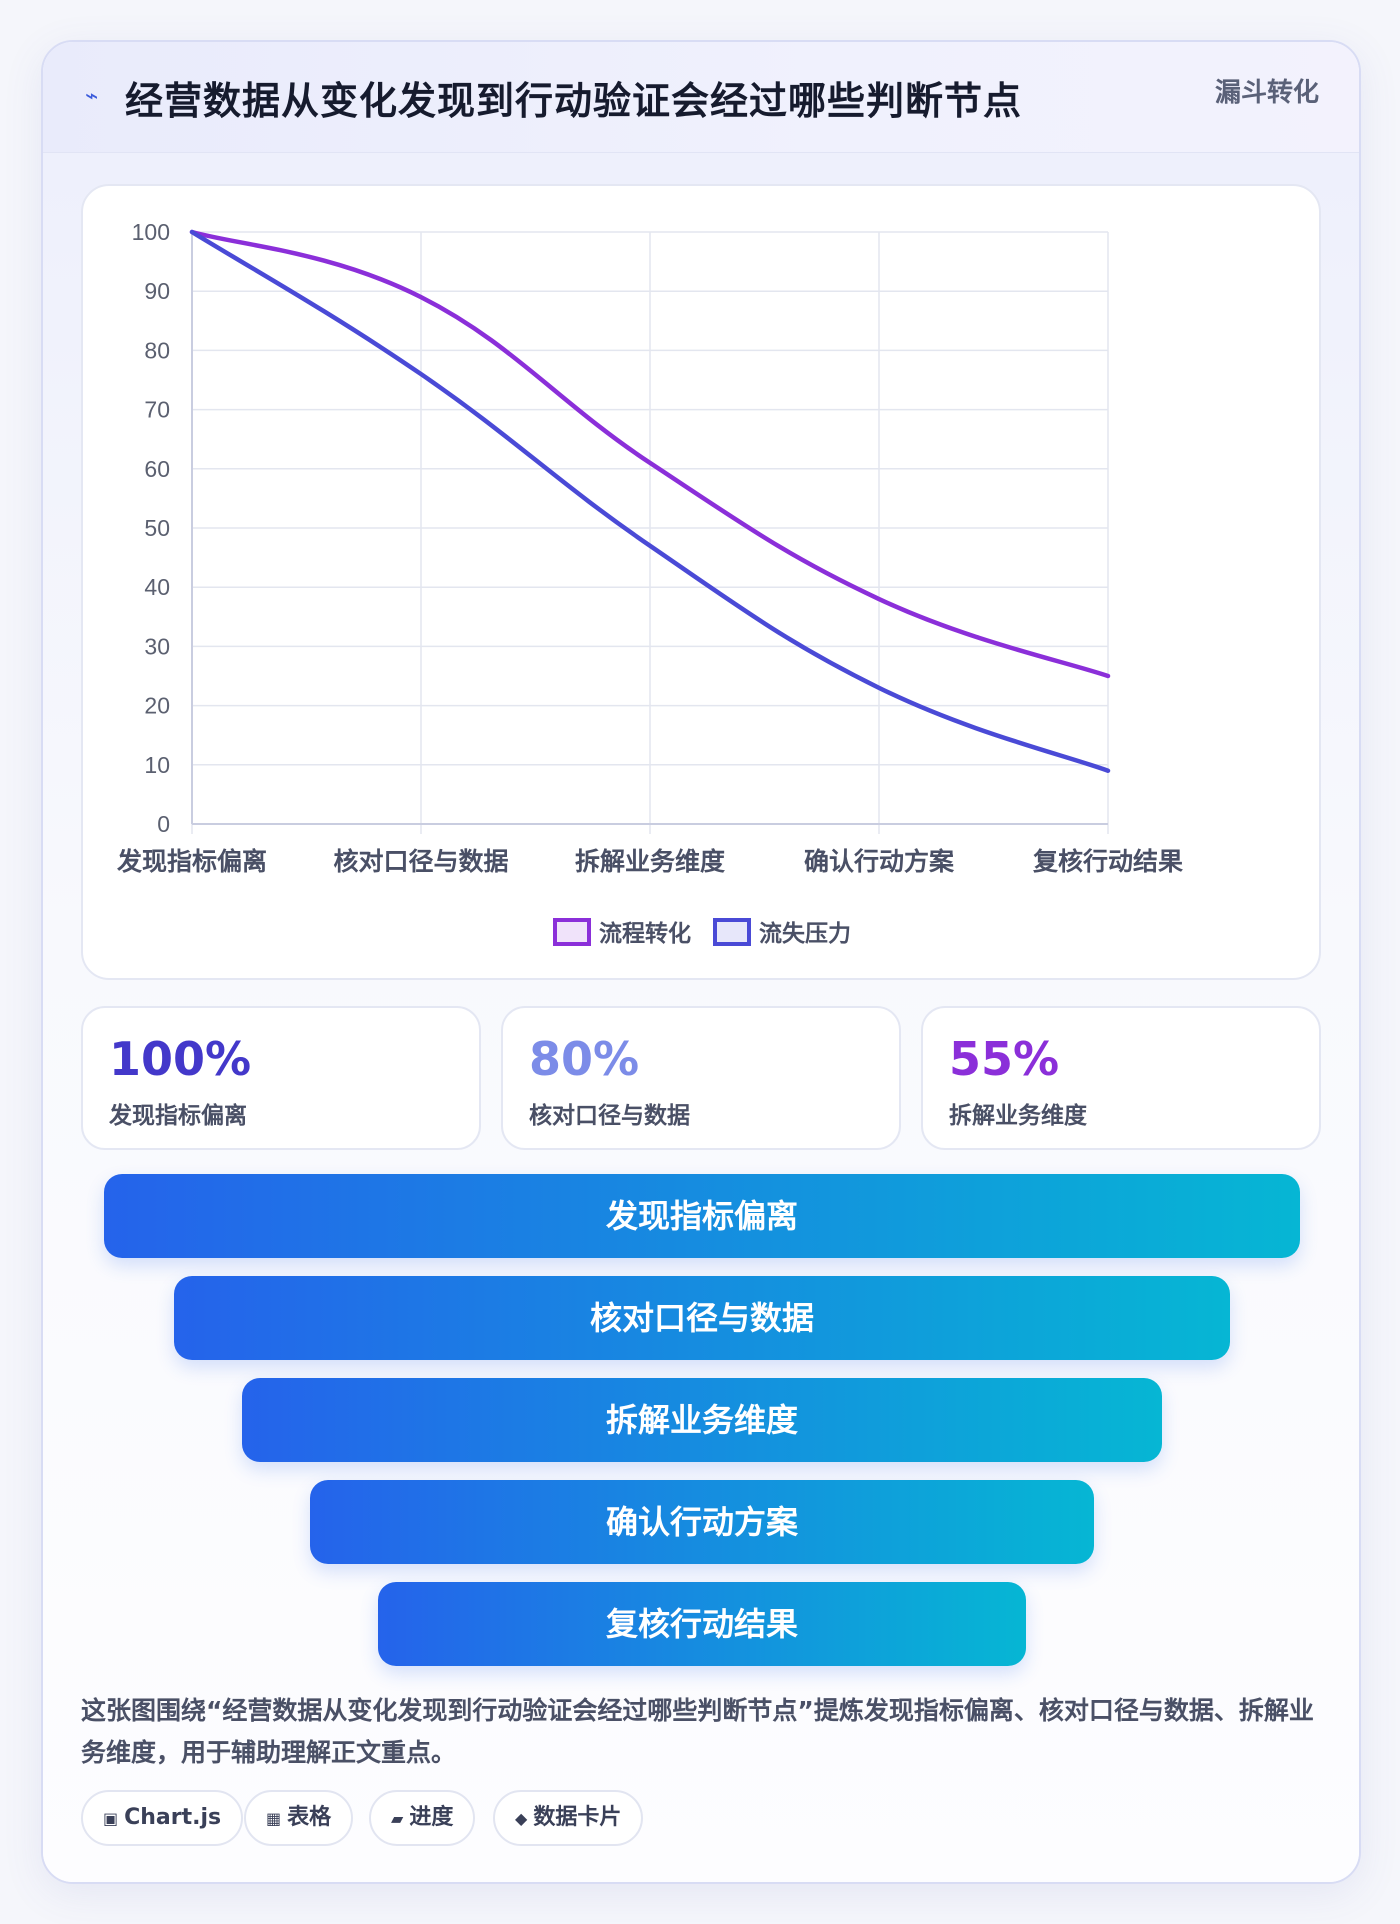 This screenshot has width=1400, height=1924. Describe the element at coordinates (1108, 861) in the screenshot. I see `x-tick-label: 复核行动结果` at that location.